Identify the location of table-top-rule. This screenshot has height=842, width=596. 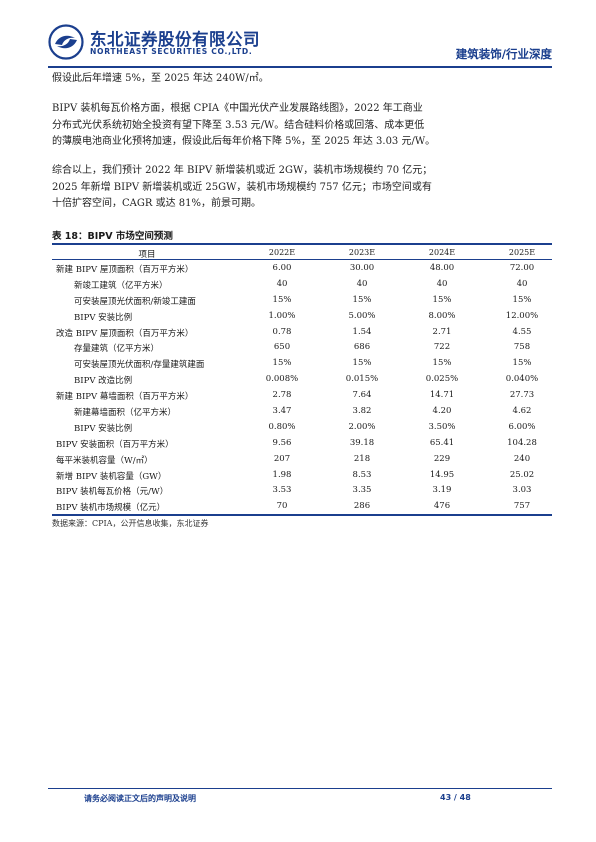
(302, 244).